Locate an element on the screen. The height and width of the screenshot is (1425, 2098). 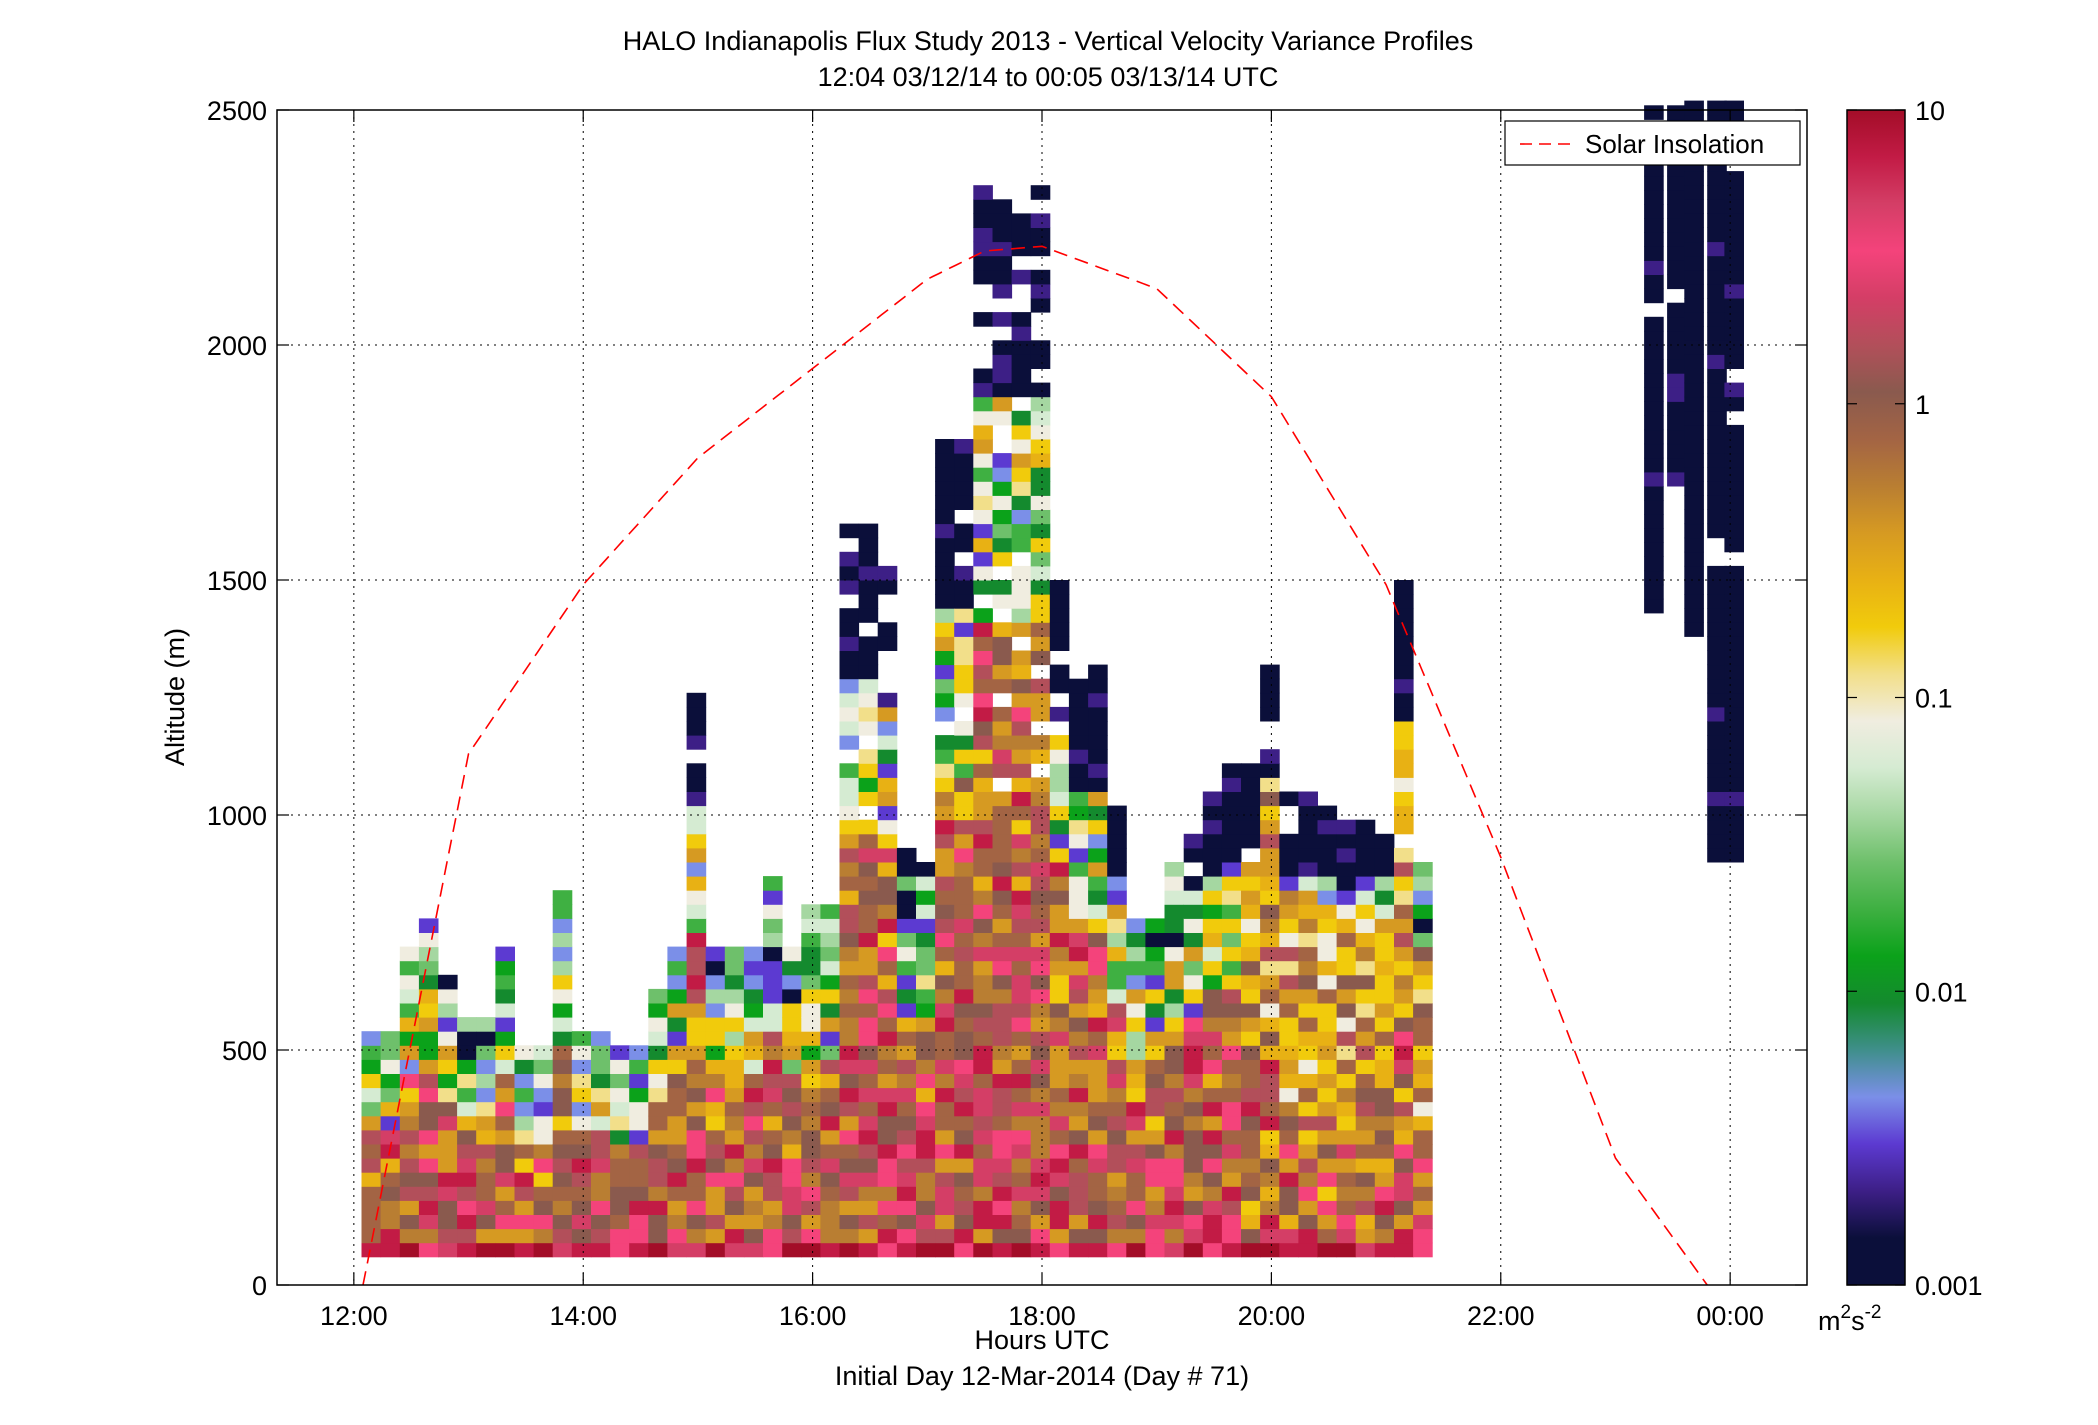
colorbar-unit-s: s is located at coordinates (1858, 1321).